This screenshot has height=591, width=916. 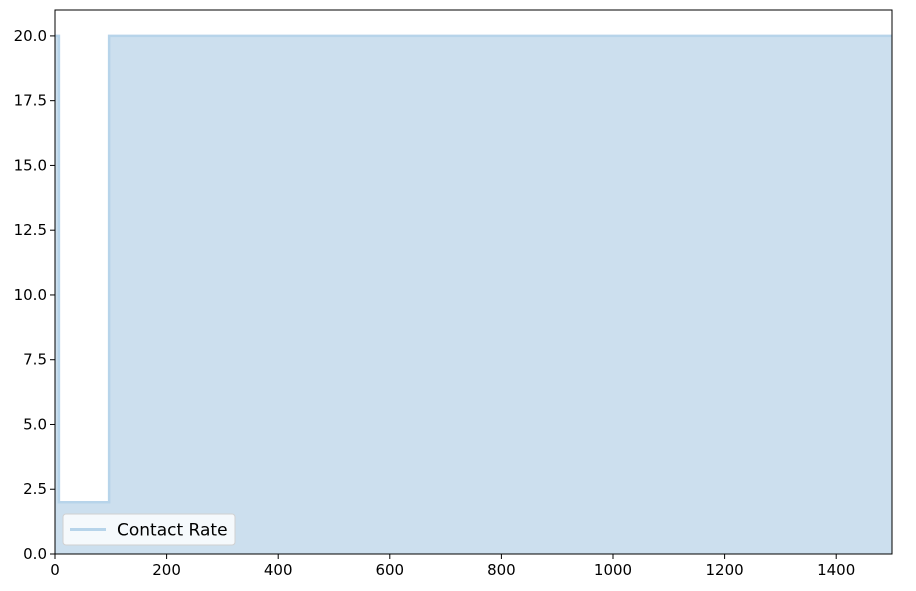 I want to click on legend-box, so click(x=149, y=529).